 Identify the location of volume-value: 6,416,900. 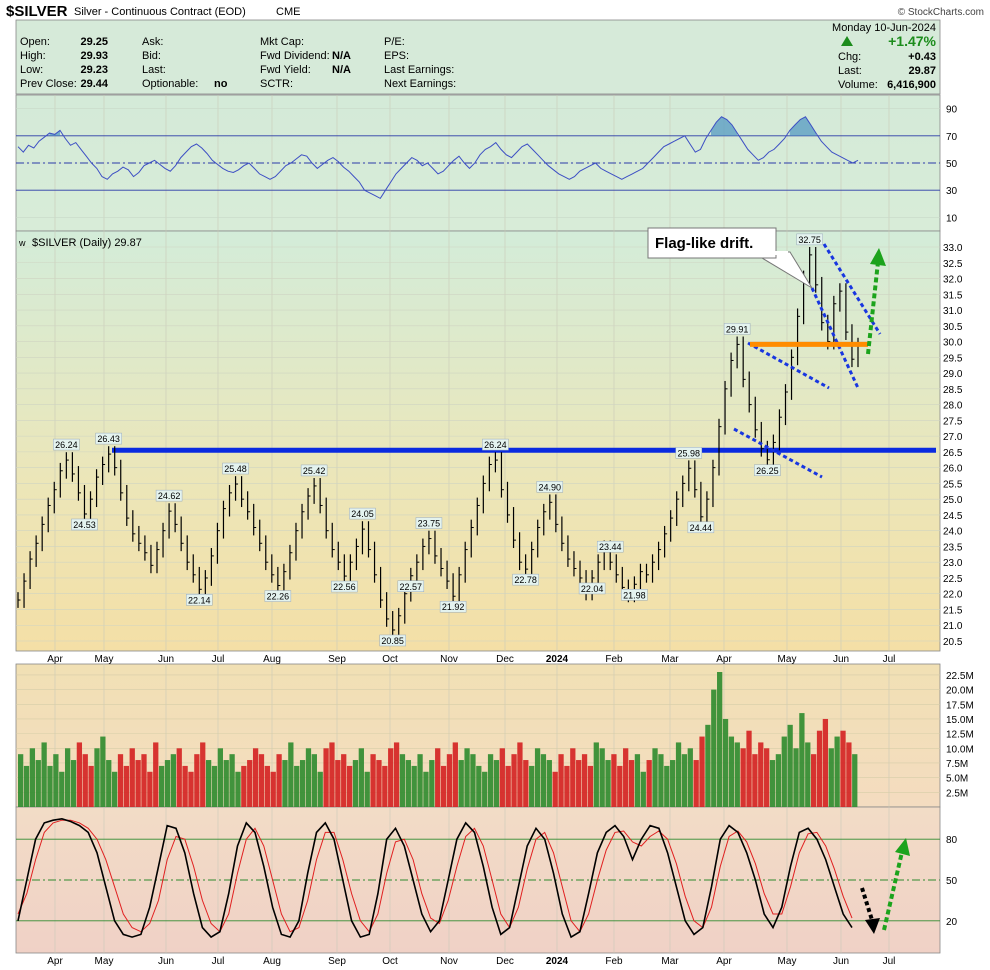
(911, 85).